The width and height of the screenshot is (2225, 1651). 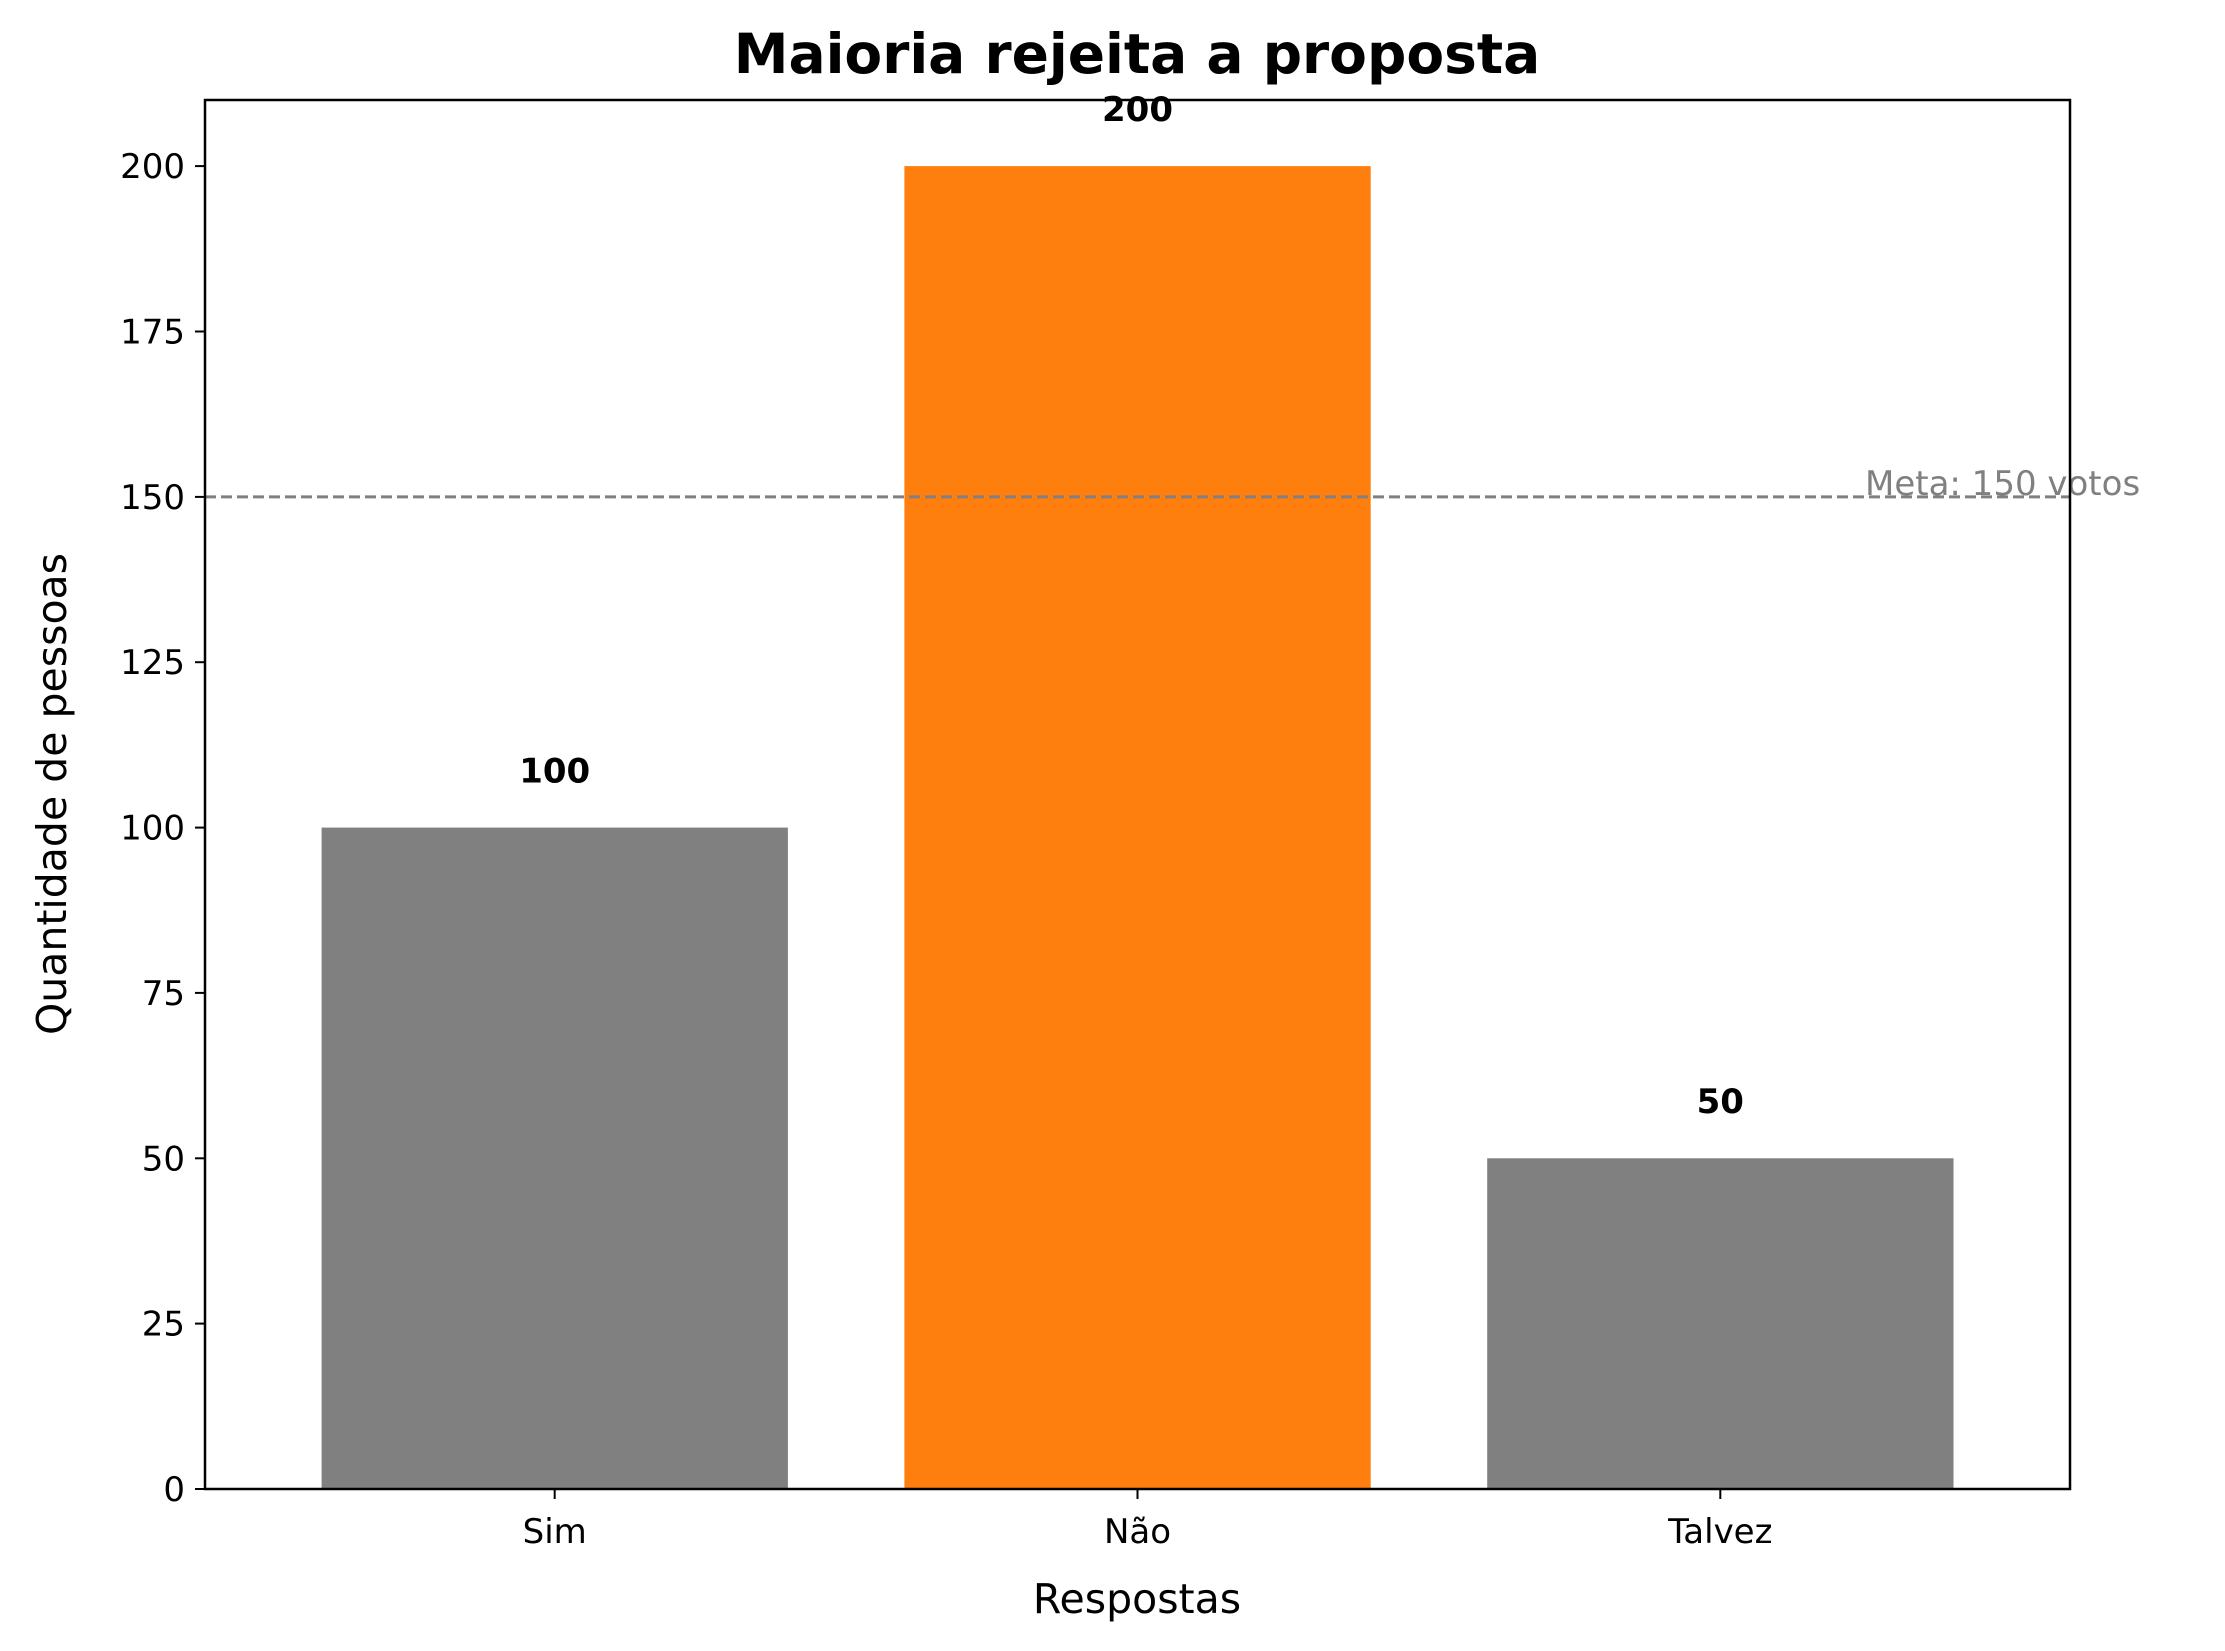 What do you see at coordinates (52, 794) in the screenshot?
I see `y-axis-label: Quantidade de pessoas` at bounding box center [52, 794].